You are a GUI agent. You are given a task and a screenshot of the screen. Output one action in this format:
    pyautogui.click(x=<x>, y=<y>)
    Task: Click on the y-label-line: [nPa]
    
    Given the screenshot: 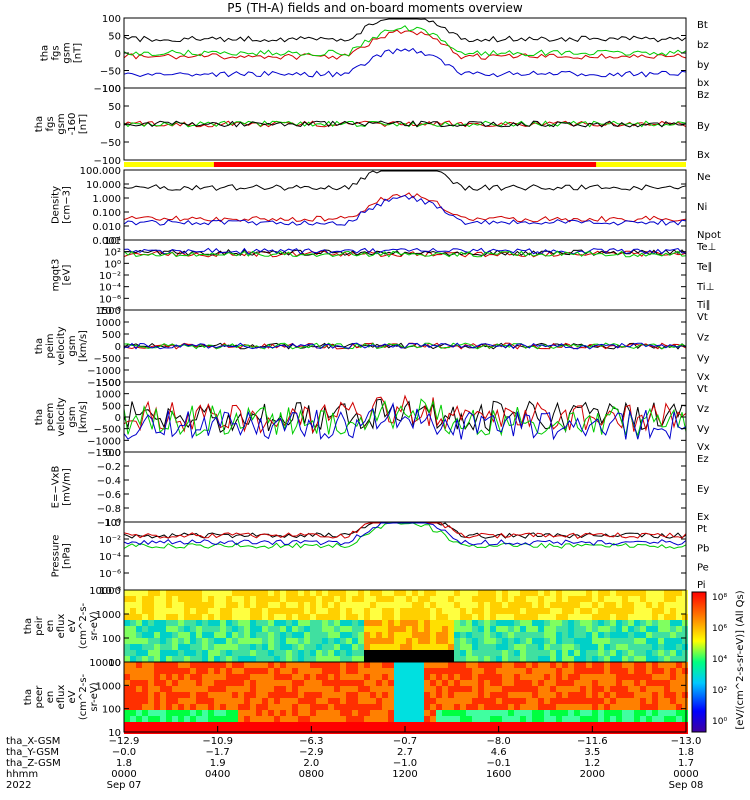 What is the action you would take?
    pyautogui.click(x=67, y=556)
    